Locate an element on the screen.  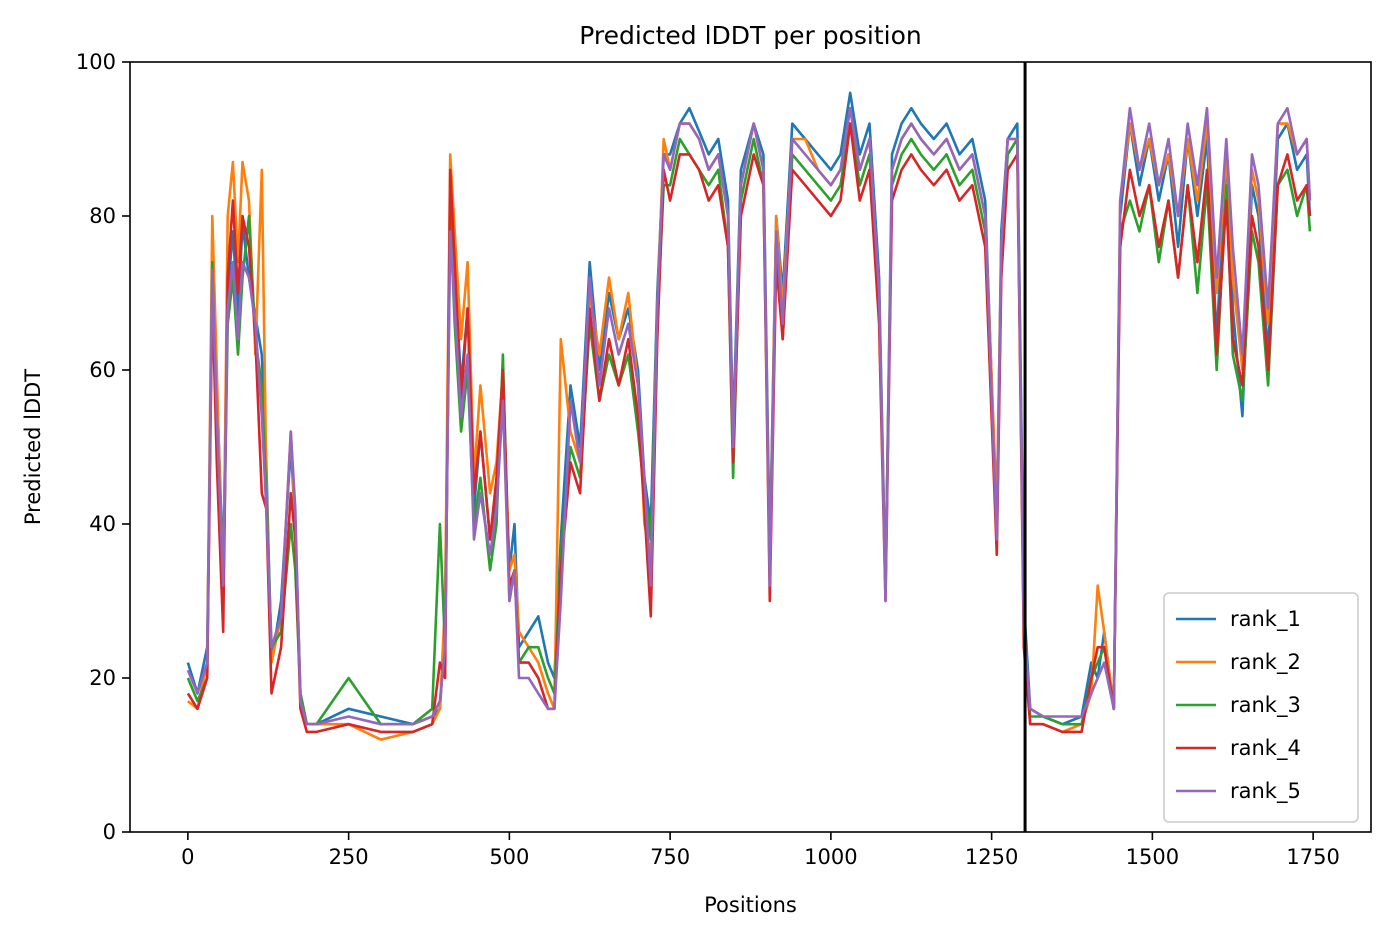
legend-box is located at coordinates (1261, 707).